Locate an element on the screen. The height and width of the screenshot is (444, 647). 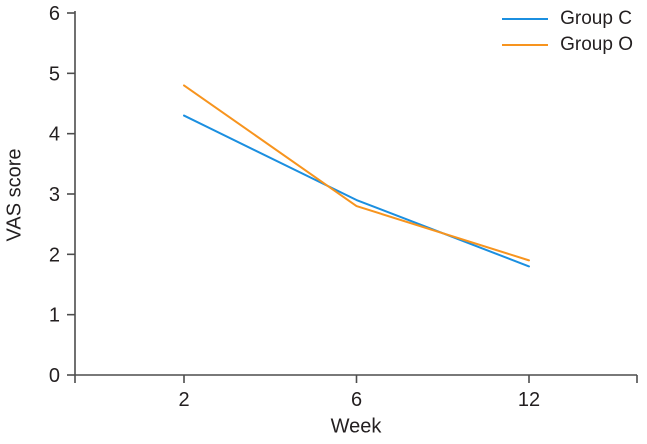
legend-label-group-o: Group O is located at coordinates (596, 44).